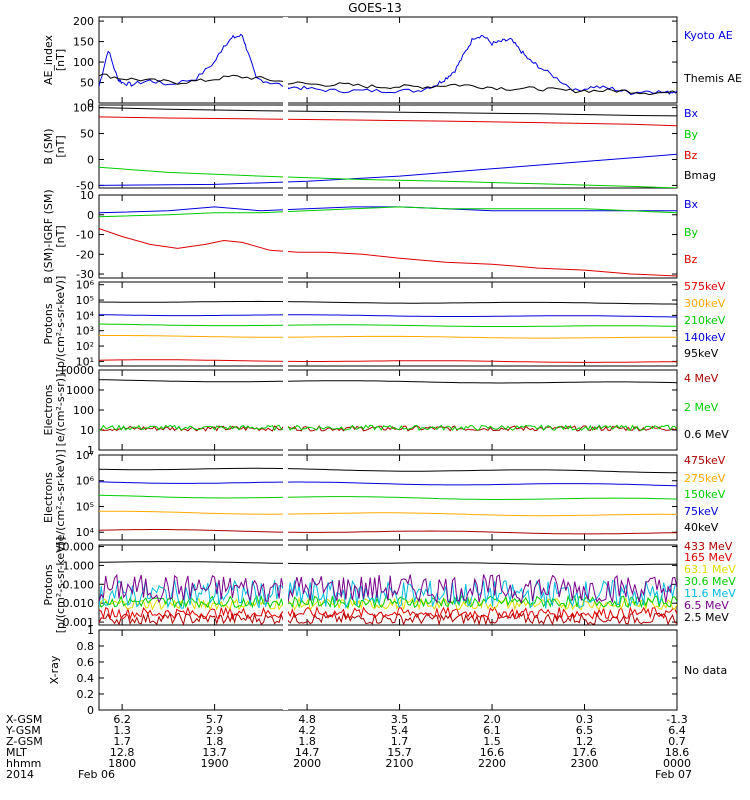 The height and width of the screenshot is (800, 750). Describe the element at coordinates (388, 361) in the screenshot. I see `series-line-575kev` at that location.